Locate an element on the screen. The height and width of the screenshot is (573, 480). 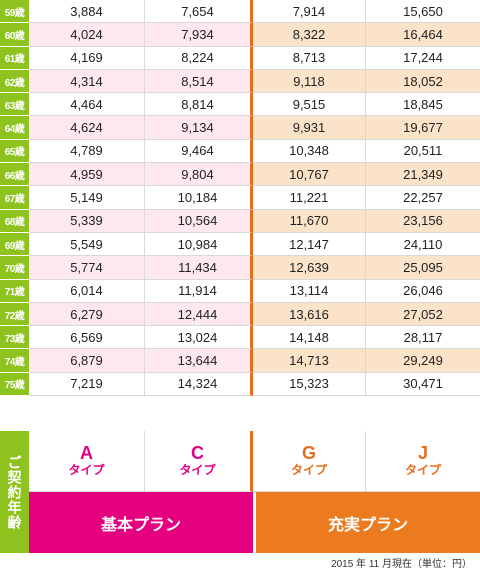
type-c-cell: 13,644 is located at coordinates (199, 361).